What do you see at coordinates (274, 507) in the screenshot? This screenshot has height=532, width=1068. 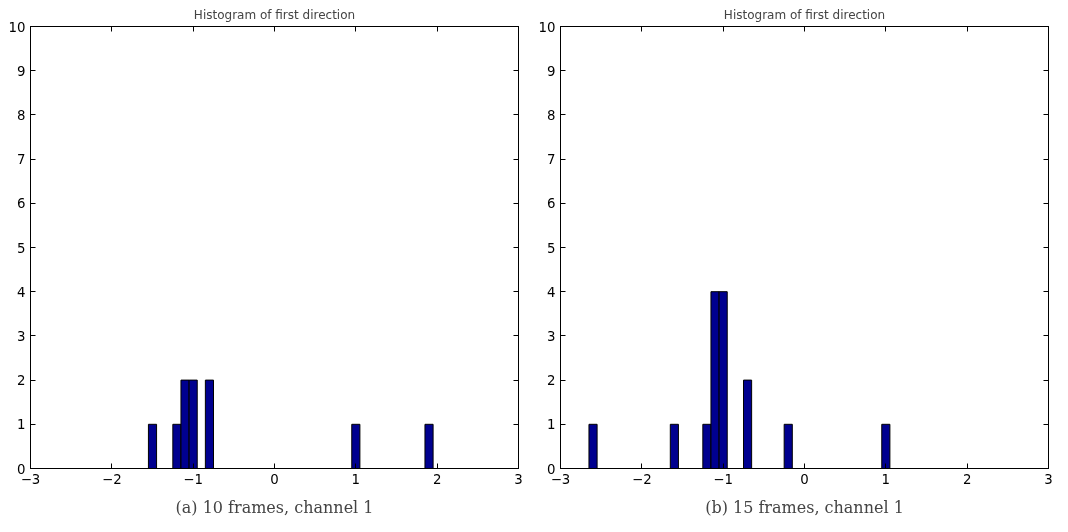 I see `text: (a) 10 frames, channel 1` at bounding box center [274, 507].